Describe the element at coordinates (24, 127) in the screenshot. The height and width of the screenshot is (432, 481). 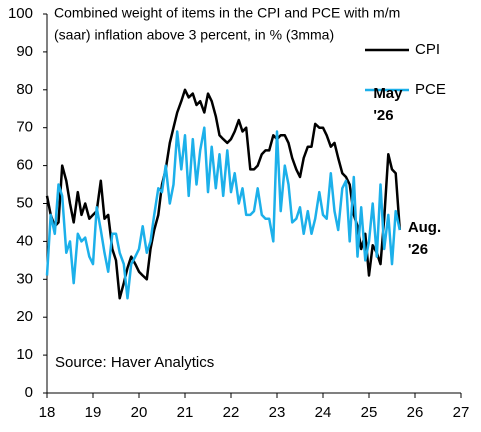
I see `y-tick-label: 70` at that location.